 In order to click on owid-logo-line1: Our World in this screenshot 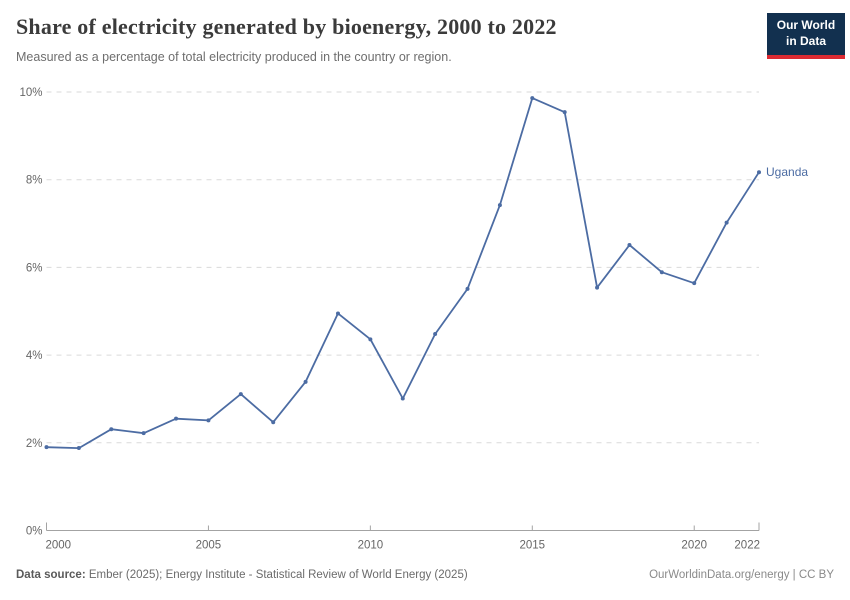, I will do `click(806, 25)`.